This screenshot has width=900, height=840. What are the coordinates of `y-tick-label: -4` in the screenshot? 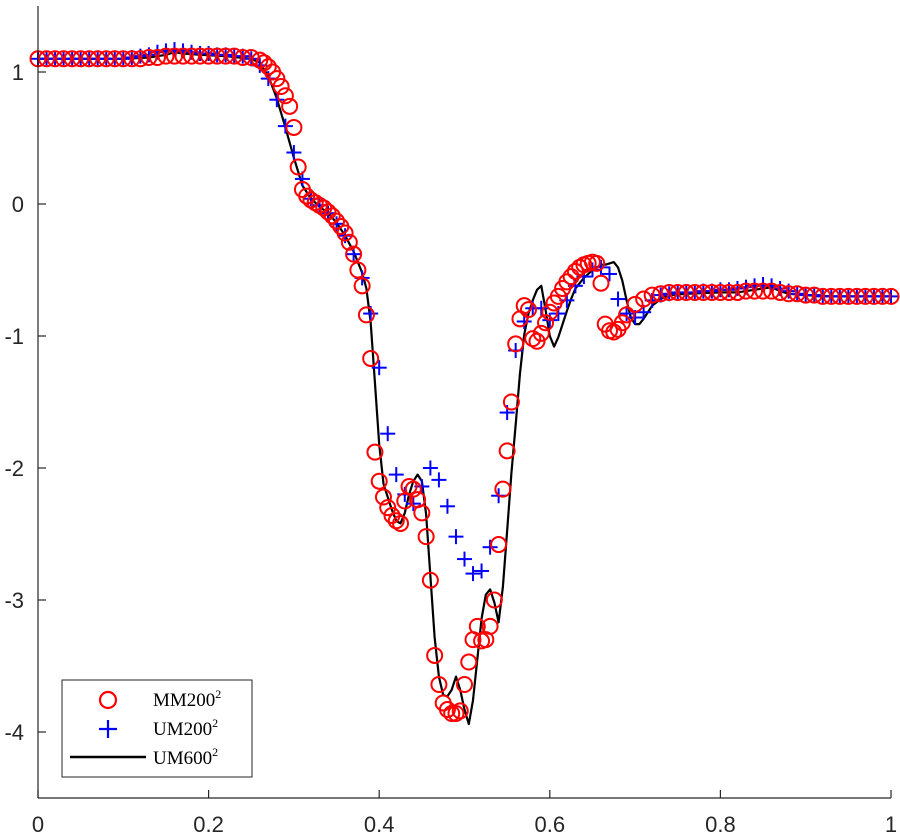 It's located at (14, 732).